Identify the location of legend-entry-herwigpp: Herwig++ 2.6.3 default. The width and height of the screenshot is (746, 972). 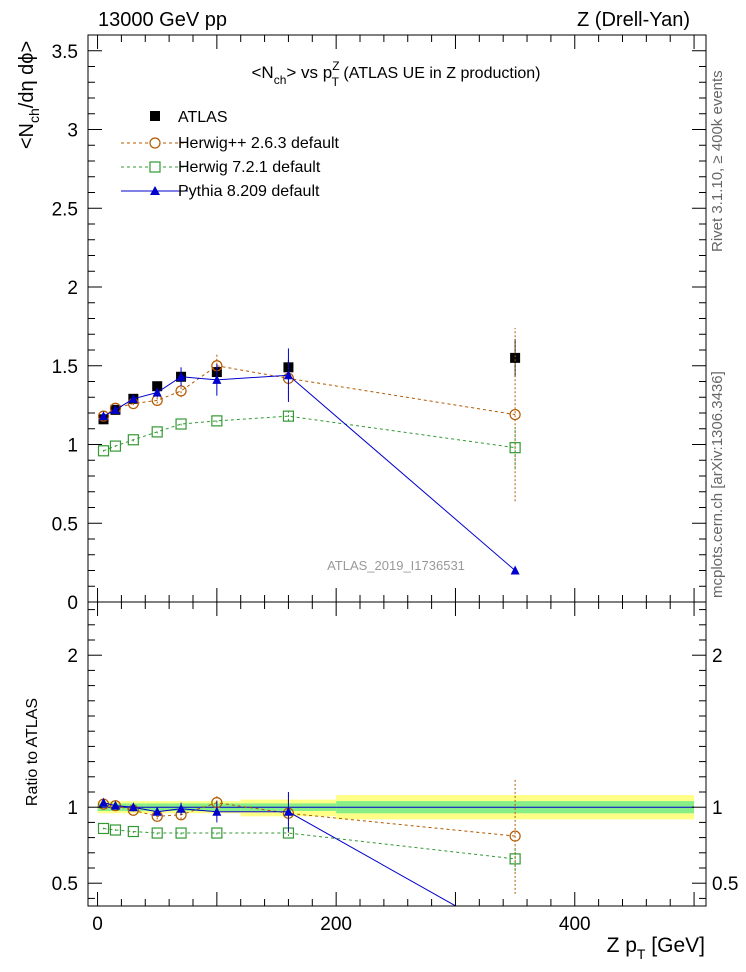
(230, 143).